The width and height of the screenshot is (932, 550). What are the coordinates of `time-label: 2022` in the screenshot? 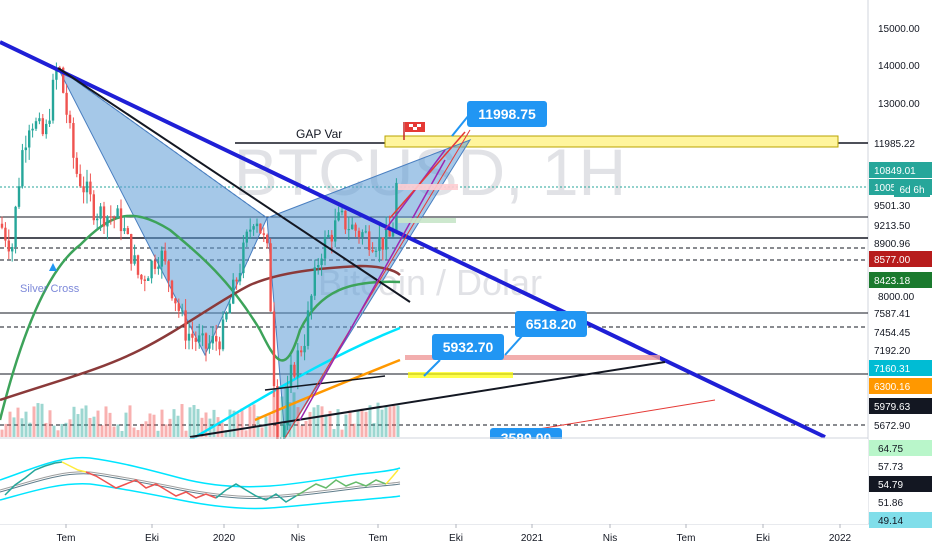 It's located at (840, 538).